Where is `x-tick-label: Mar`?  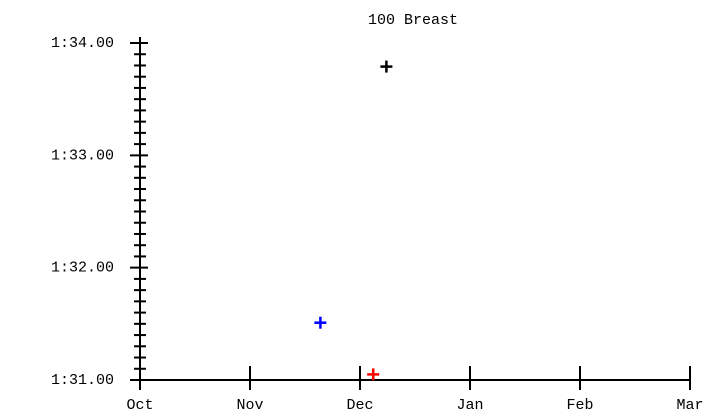 x-tick-label: Mar is located at coordinates (689, 405).